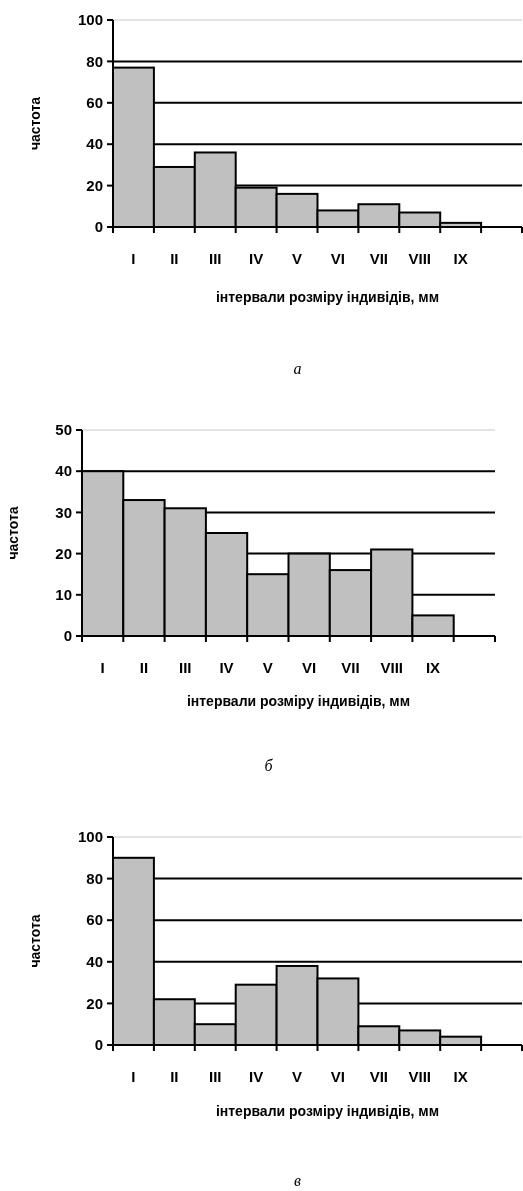 This screenshot has height=1191, width=523. Describe the element at coordinates (63, 595) in the screenshot. I see `y-tick-label: 10` at that location.